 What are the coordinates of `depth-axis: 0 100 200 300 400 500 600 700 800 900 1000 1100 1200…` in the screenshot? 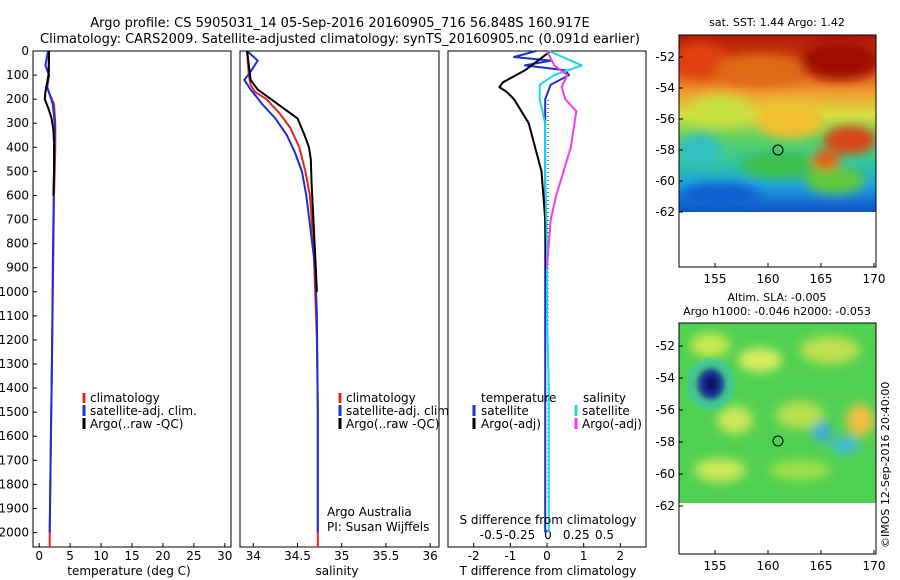 It's located at (18, 292).